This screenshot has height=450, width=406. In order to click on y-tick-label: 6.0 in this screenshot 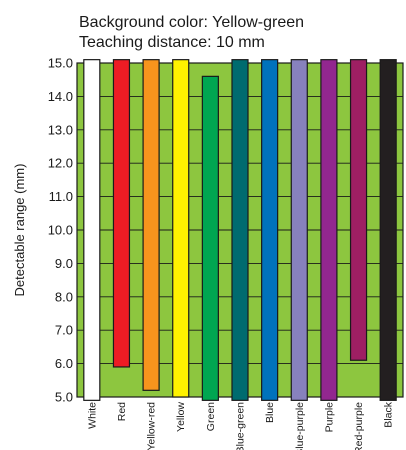, I will do `click(64, 363)`.